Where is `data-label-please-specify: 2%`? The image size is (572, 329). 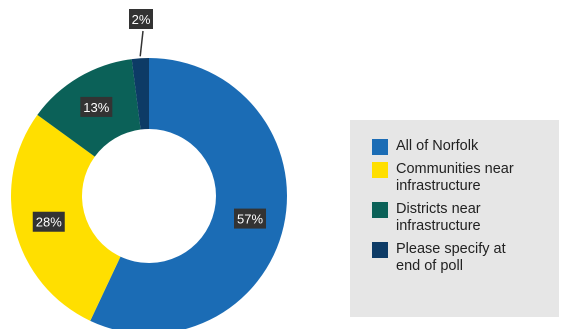
data-label-please-specify: 2% is located at coordinates (141, 19).